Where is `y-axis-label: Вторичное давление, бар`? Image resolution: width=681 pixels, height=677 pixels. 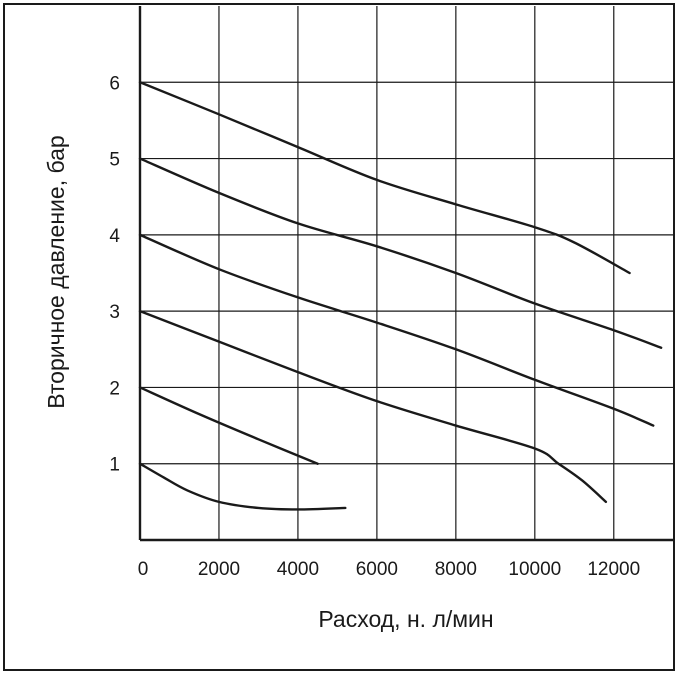 y-axis-label: Вторичное давление, бар is located at coordinates (56, 271).